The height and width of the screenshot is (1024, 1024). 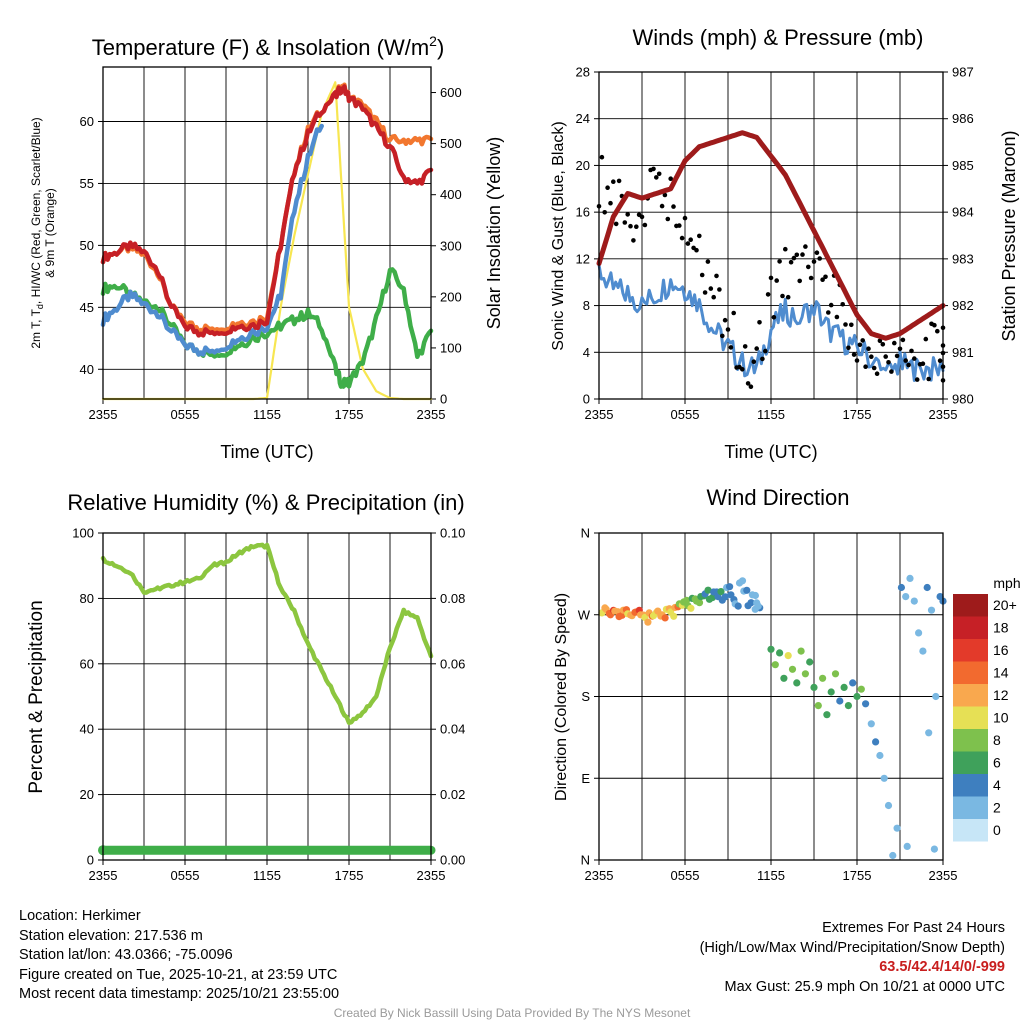 What do you see at coordinates (963, 305) in the screenshot?
I see `y2-tick-label: 982` at bounding box center [963, 305].